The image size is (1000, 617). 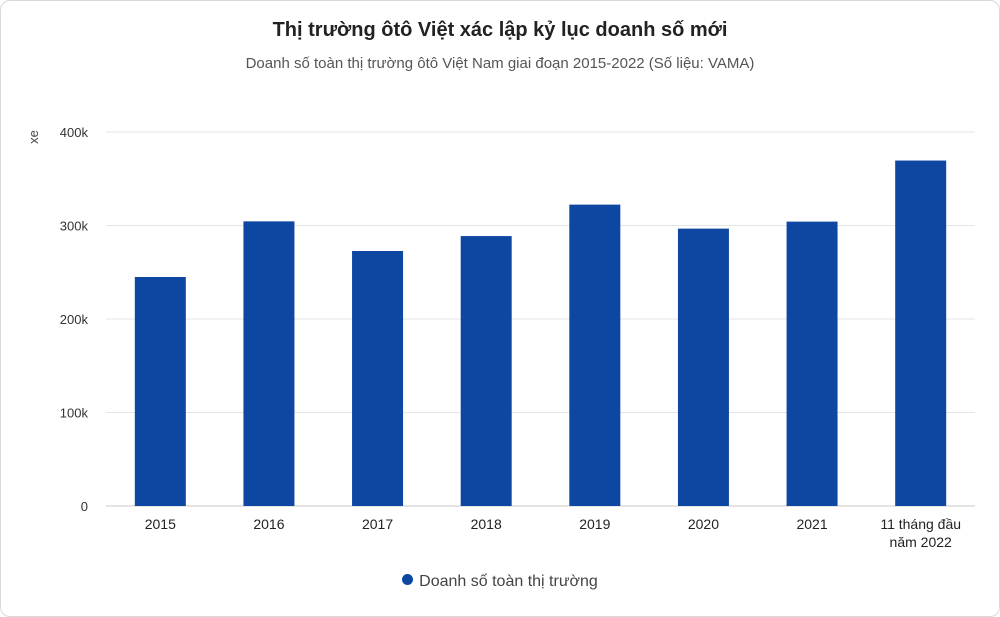 I want to click on legend-label: Doanh số toàn thị trường, so click(x=508, y=581).